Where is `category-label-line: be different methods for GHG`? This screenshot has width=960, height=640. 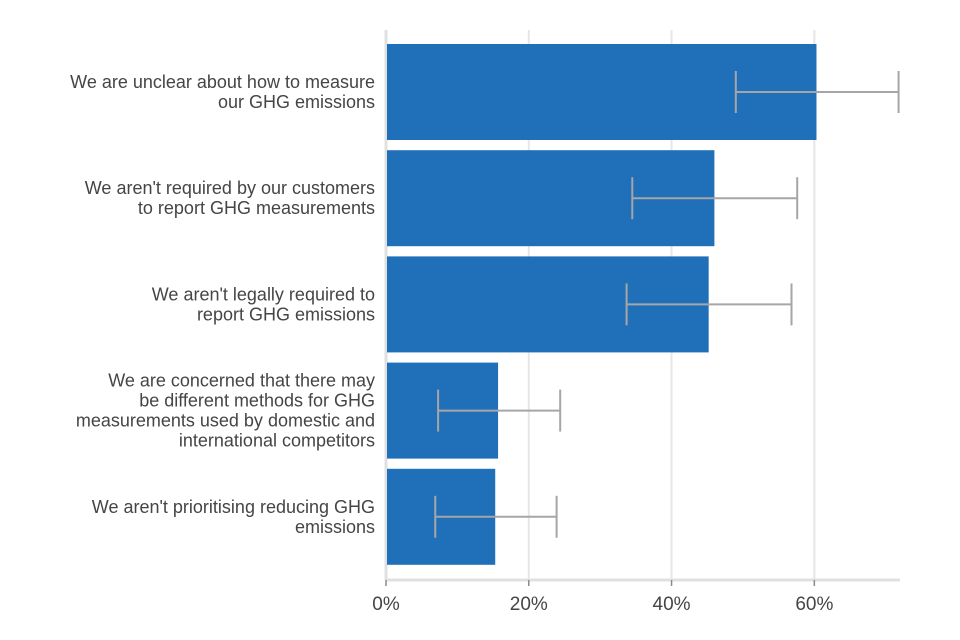
category-label-line: be different methods for GHG is located at coordinates (257, 401).